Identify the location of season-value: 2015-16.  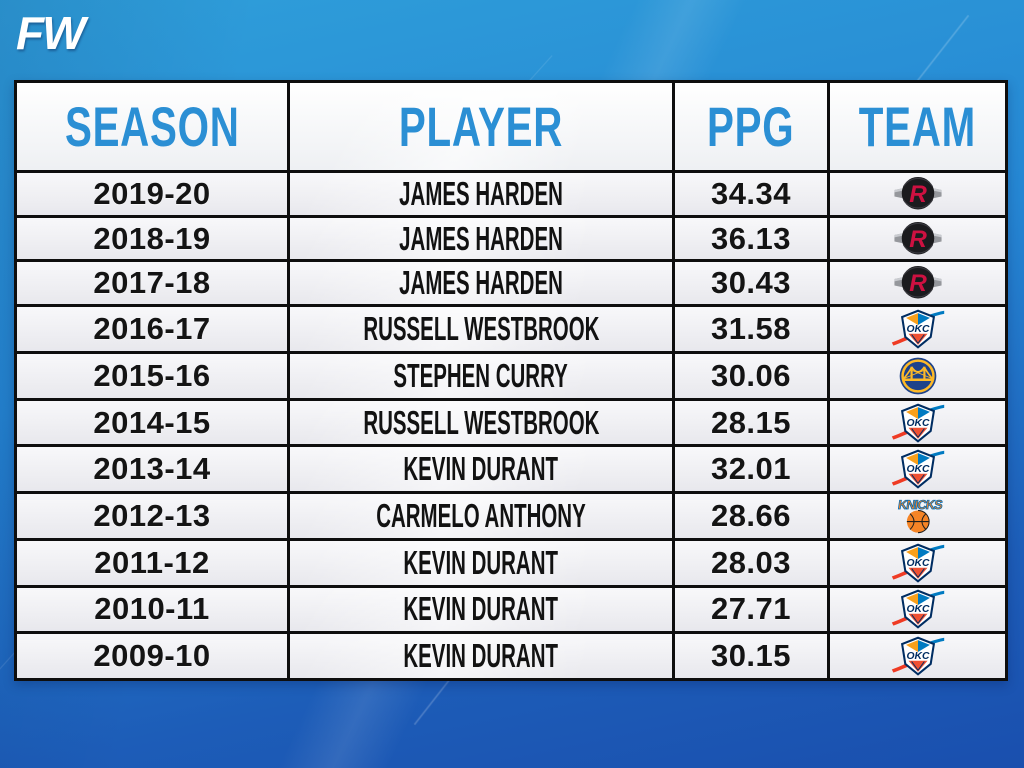
(152, 375).